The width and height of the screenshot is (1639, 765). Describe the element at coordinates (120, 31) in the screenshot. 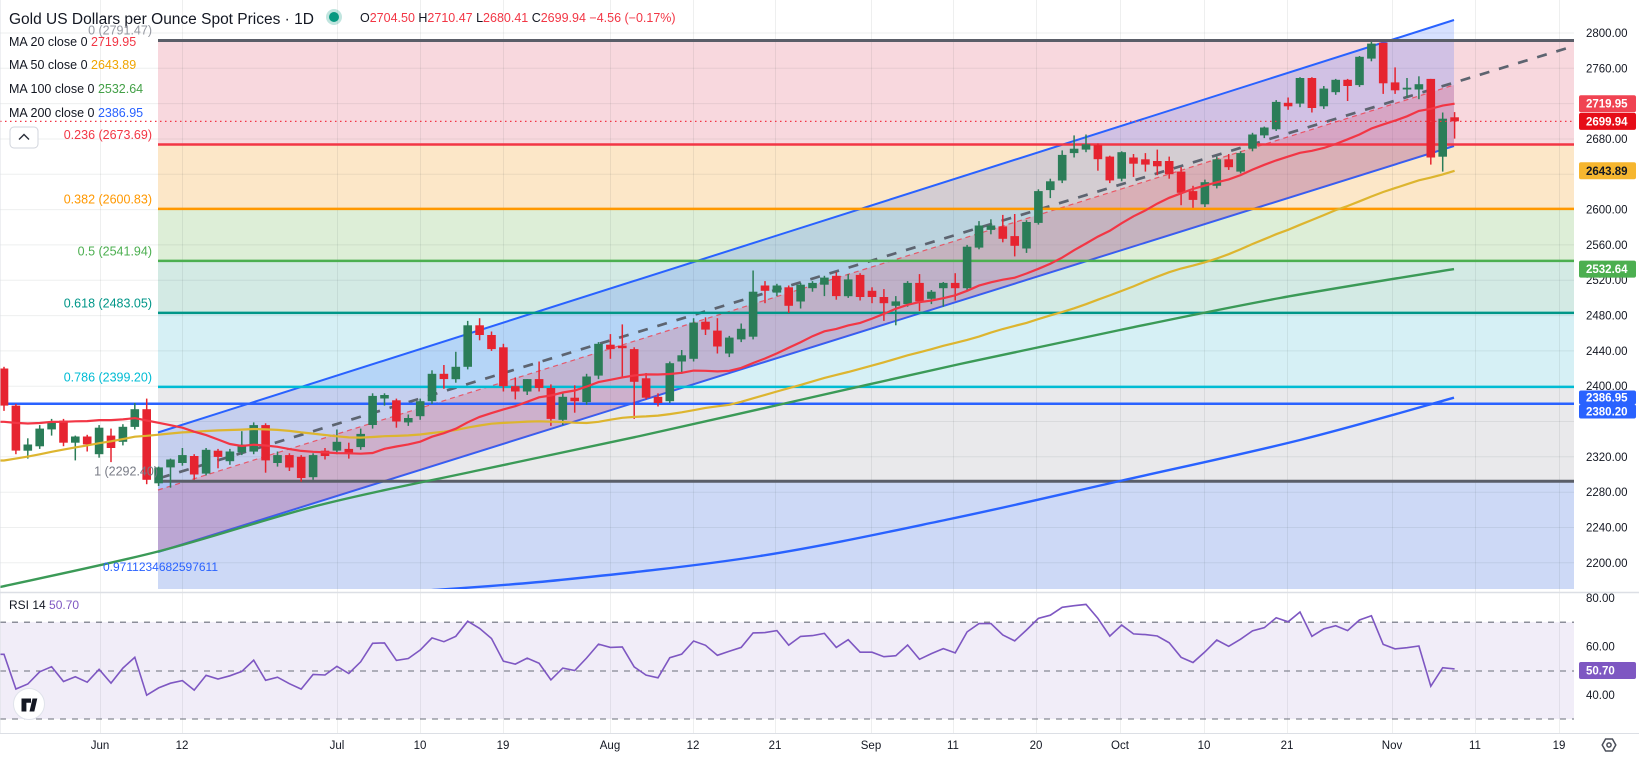

I see `svg-text: 0 (2791.47)` at that location.